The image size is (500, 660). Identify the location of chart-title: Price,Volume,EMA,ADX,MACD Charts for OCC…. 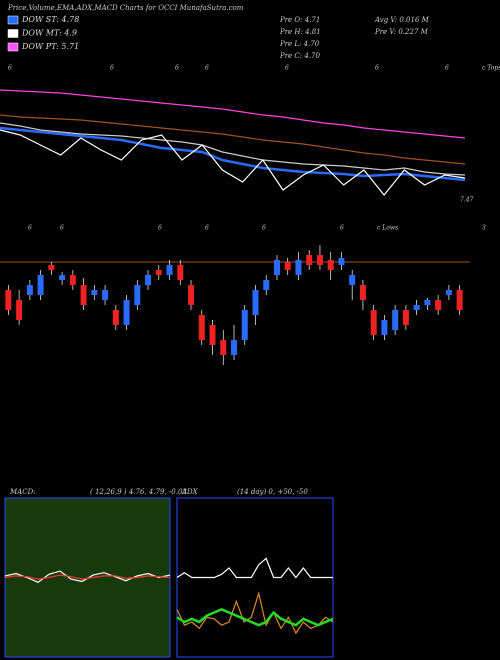
(125, 8).